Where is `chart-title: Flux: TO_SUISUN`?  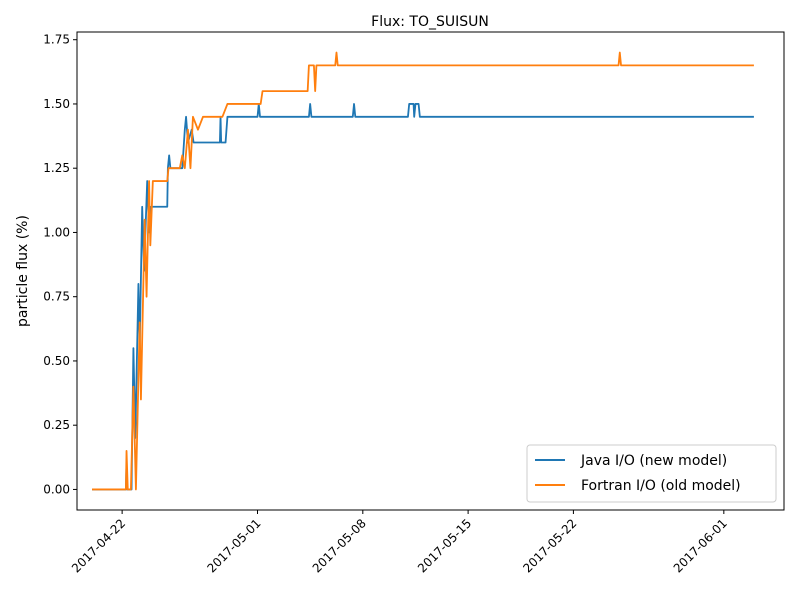
chart-title: Flux: TO_SUISUN is located at coordinates (430, 22).